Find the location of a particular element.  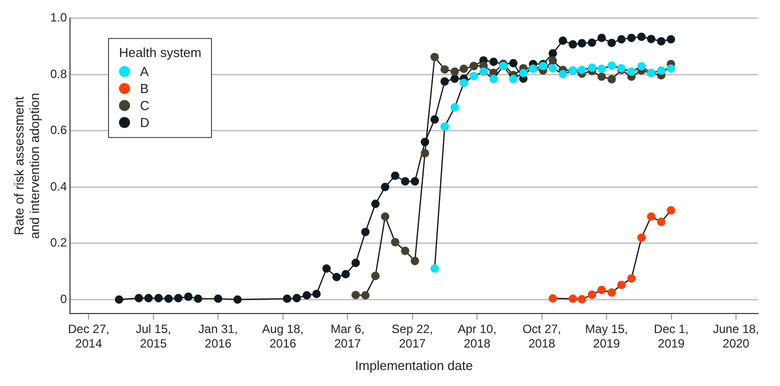

legend-label: B is located at coordinates (144, 88).